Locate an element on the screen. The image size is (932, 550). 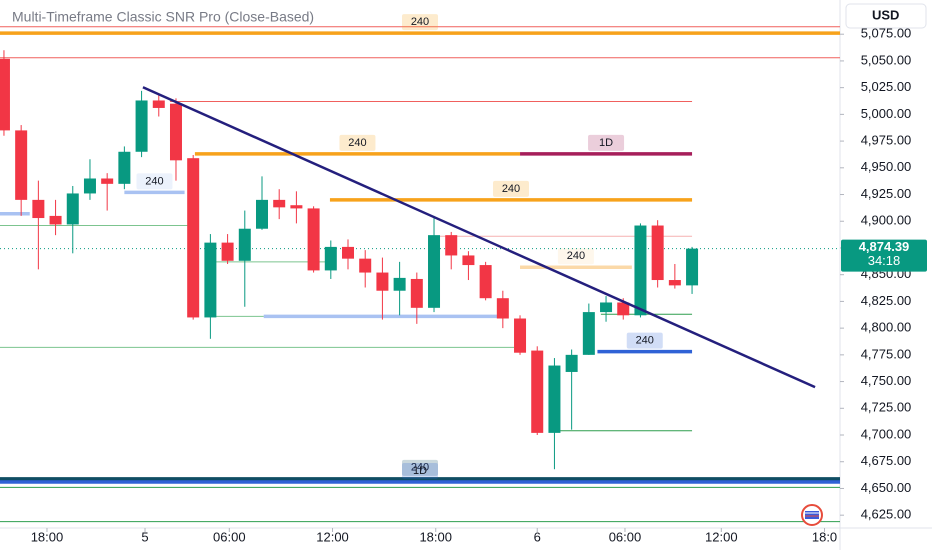
x-tick-label: 18:0 is located at coordinates (824, 536).